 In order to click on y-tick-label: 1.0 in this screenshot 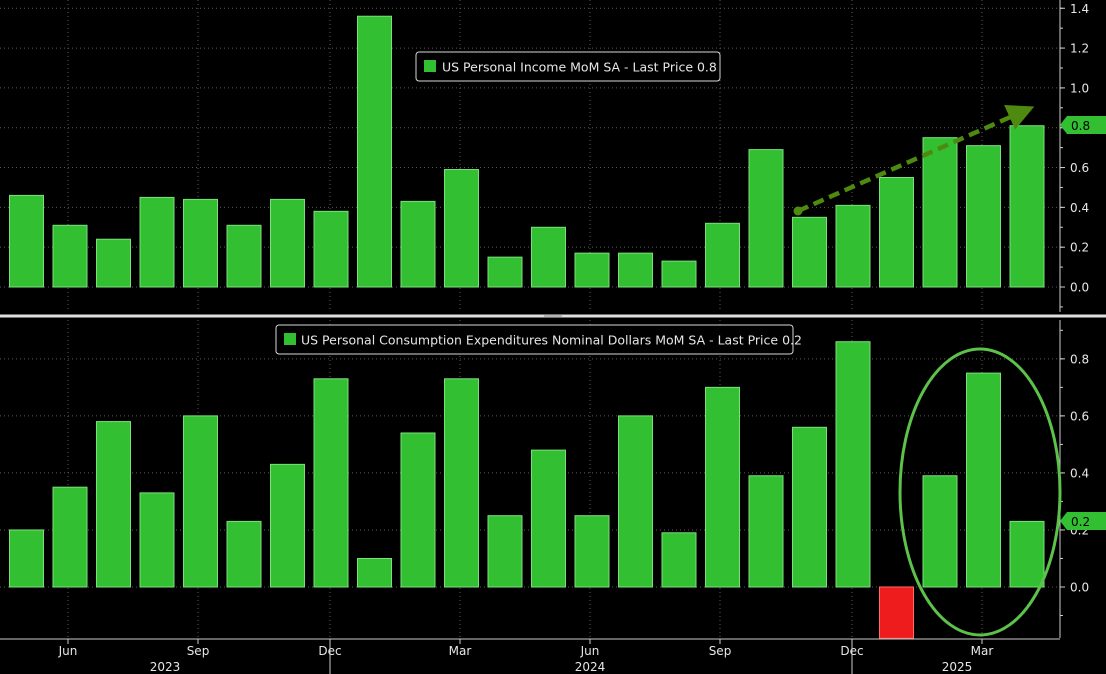, I will do `click(1079, 88)`.